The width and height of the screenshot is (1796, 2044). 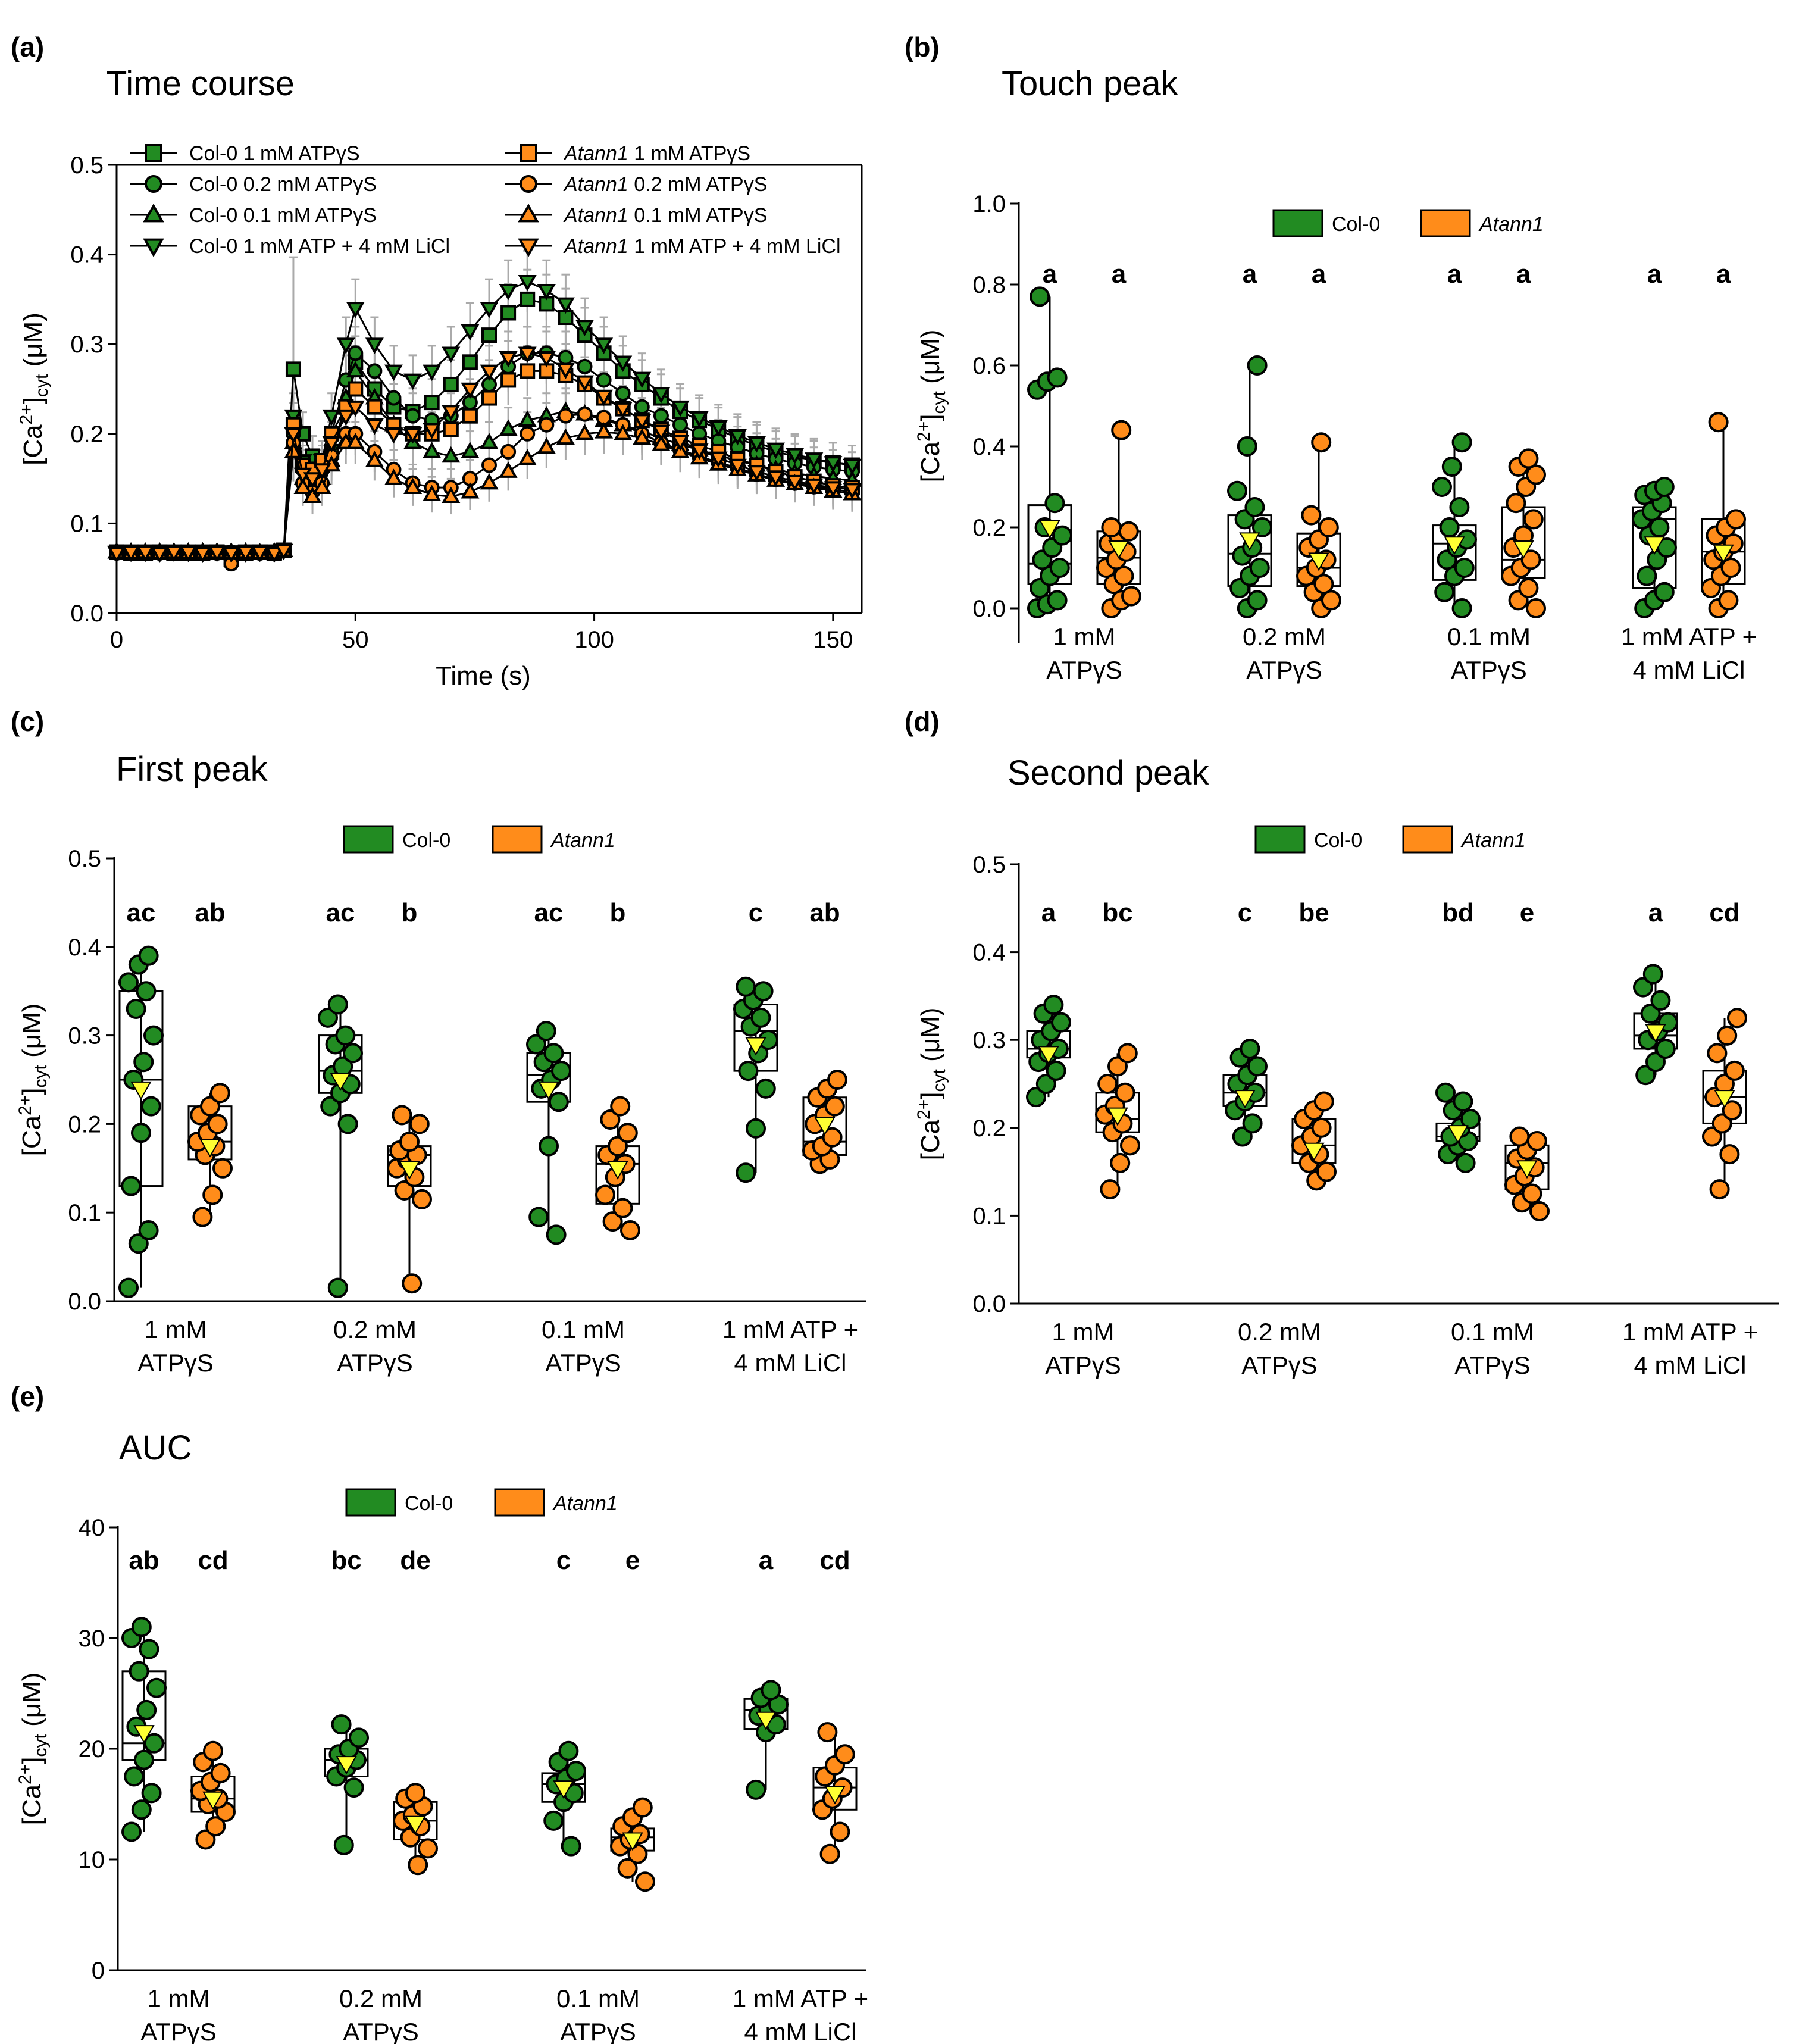 I want to click on category-label: 0.2 mM, so click(x=1280, y=1332).